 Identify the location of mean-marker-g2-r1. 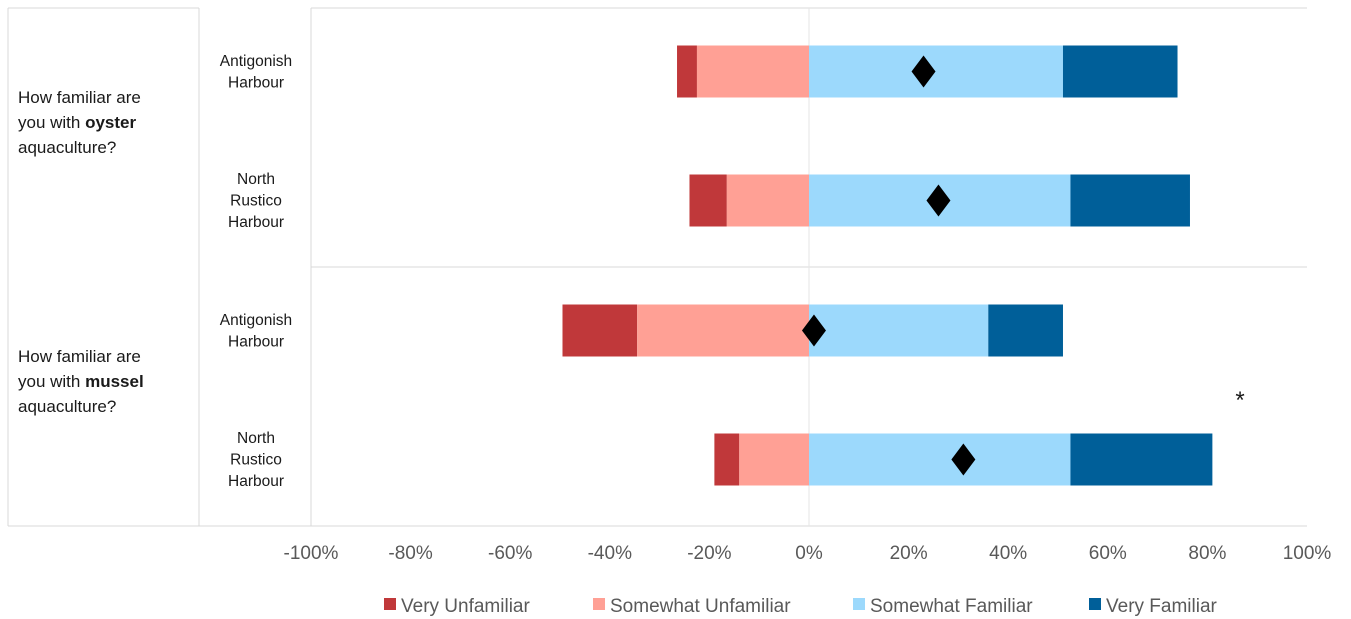
(813, 330).